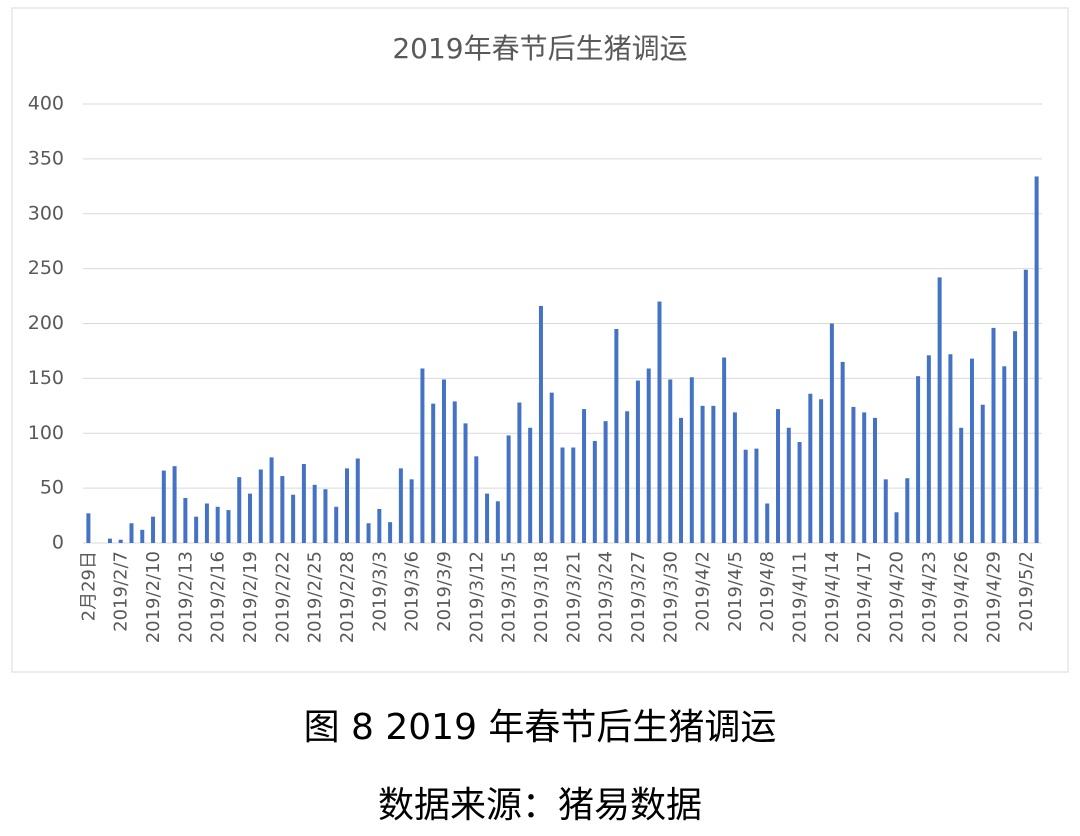  Describe the element at coordinates (735, 591) in the screenshot. I see `x-tick-label: 2019/4/5` at that location.